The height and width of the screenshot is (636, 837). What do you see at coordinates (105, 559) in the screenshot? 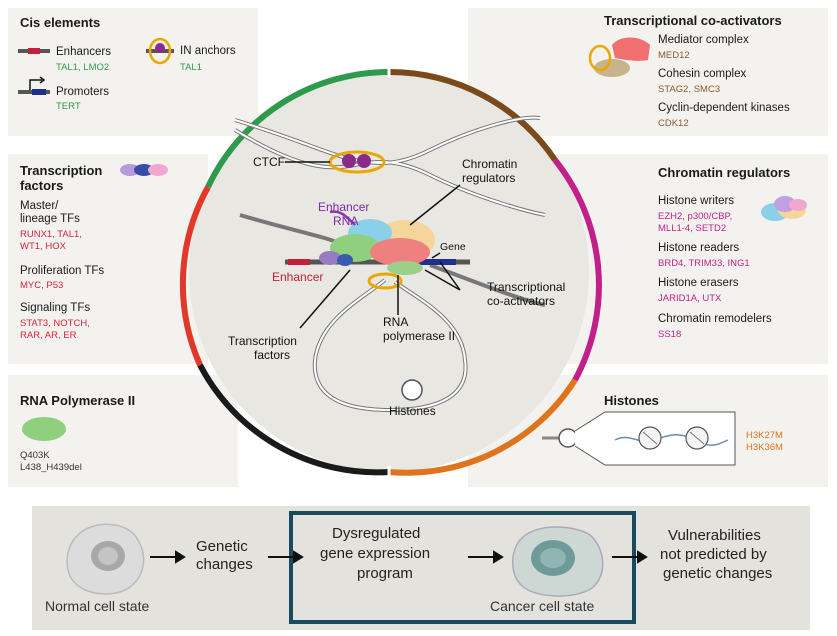
I see `normal-cell-icon` at bounding box center [105, 559].